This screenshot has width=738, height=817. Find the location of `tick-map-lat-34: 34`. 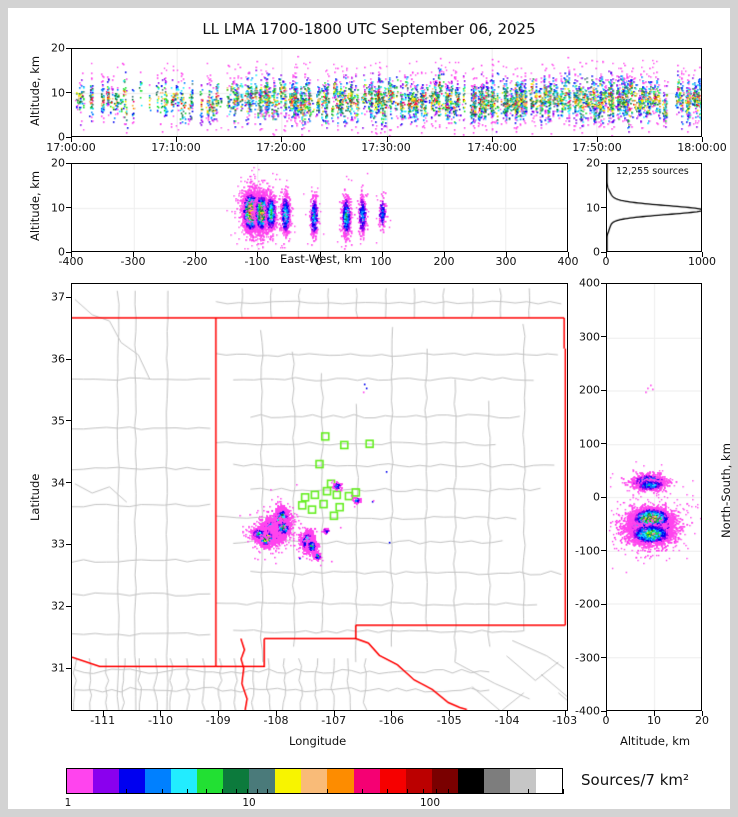

tick-map-lat-34: 34 is located at coordinates (58, 483).